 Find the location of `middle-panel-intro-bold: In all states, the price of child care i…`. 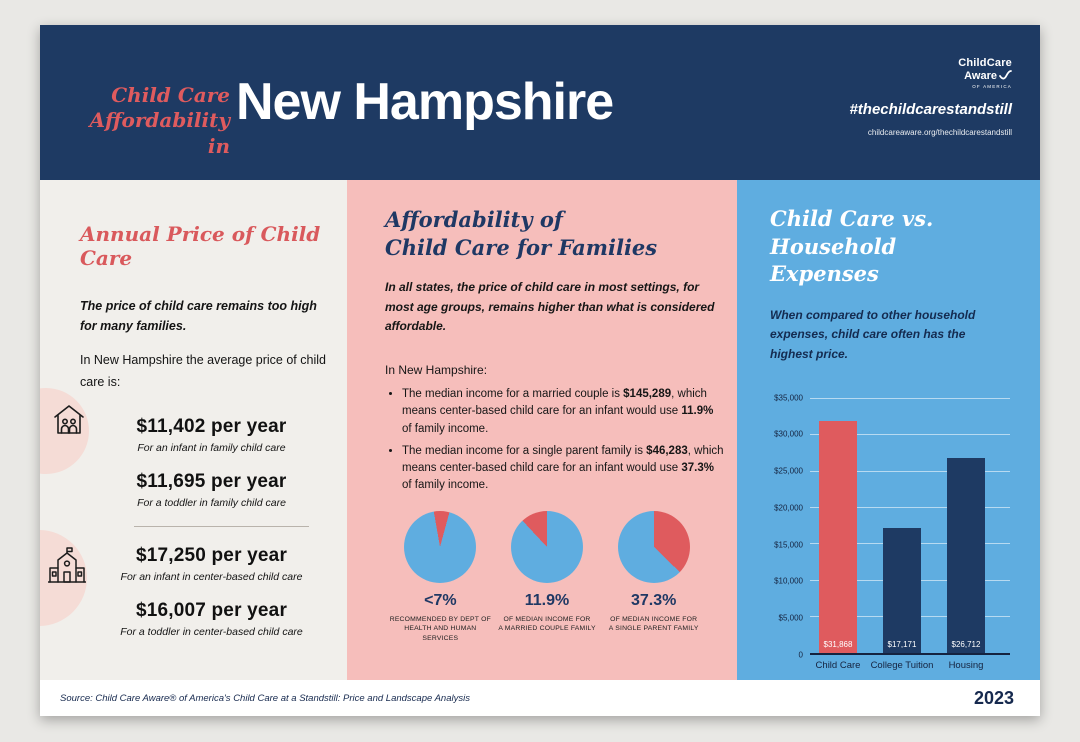

middle-panel-intro-bold: In all states, the price of child care i… is located at coordinates (550, 306).